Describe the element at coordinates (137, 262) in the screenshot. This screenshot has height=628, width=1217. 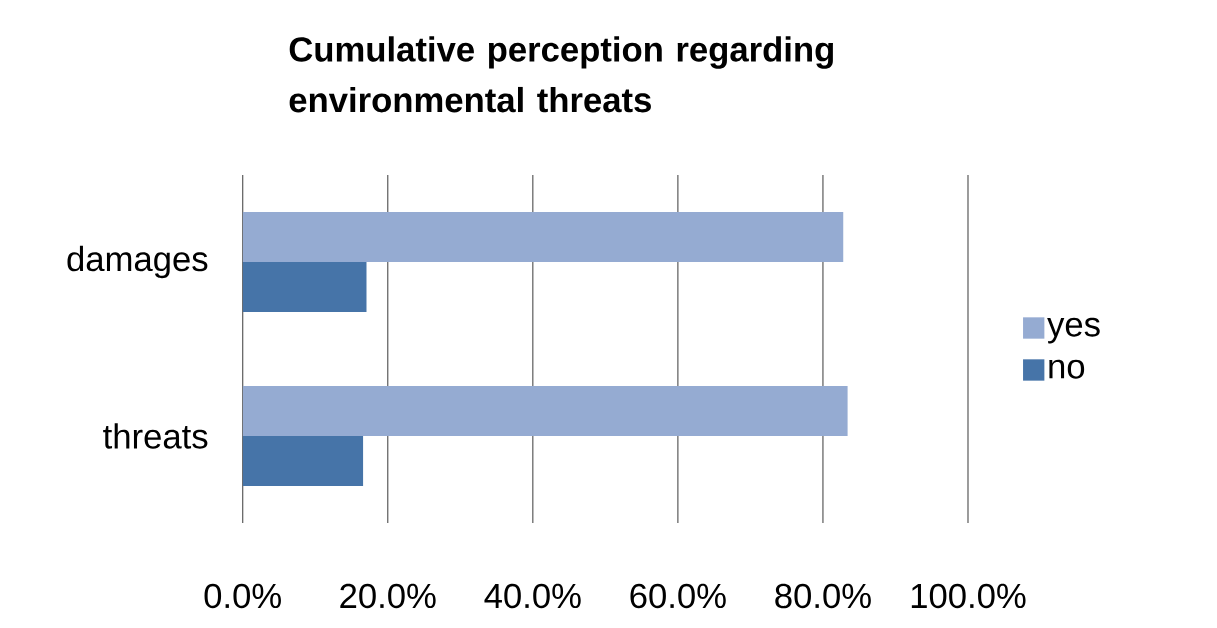
I see `y-tick-label: damages` at that location.